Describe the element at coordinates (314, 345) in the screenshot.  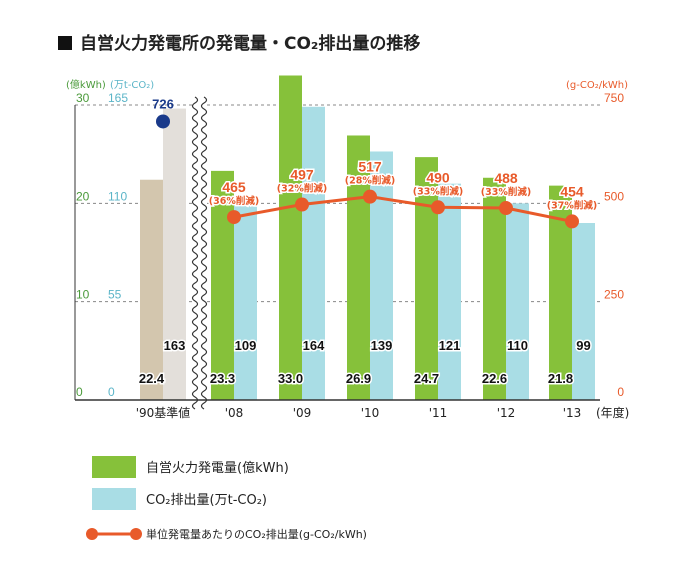
I see `label-co2: 164` at that location.